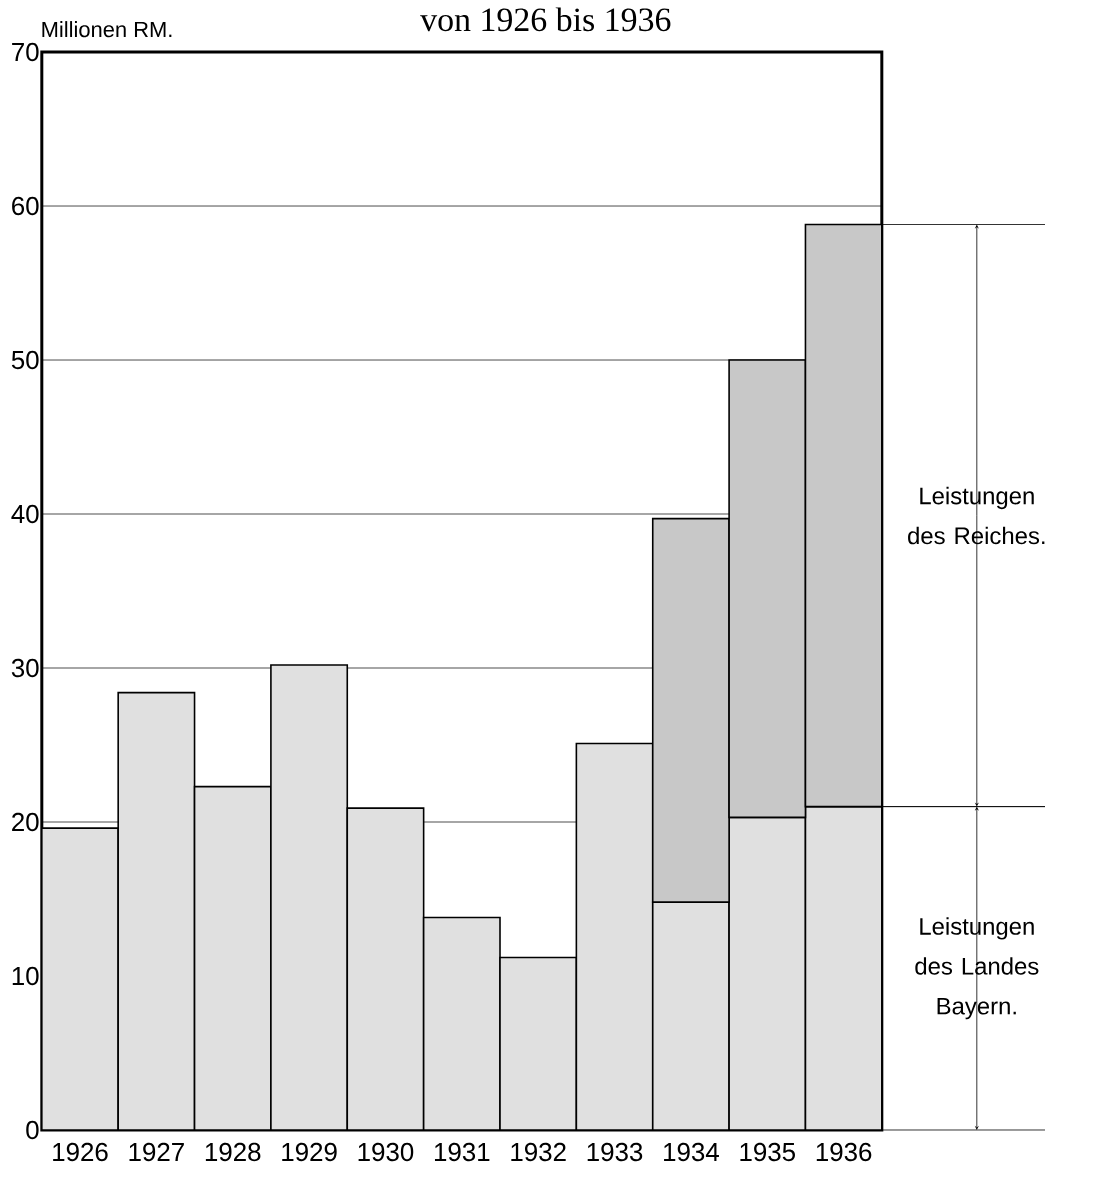 Image resolution: width=1096 pixels, height=1188 pixels. I want to click on x-tick-label: 1927, so click(156, 1152).